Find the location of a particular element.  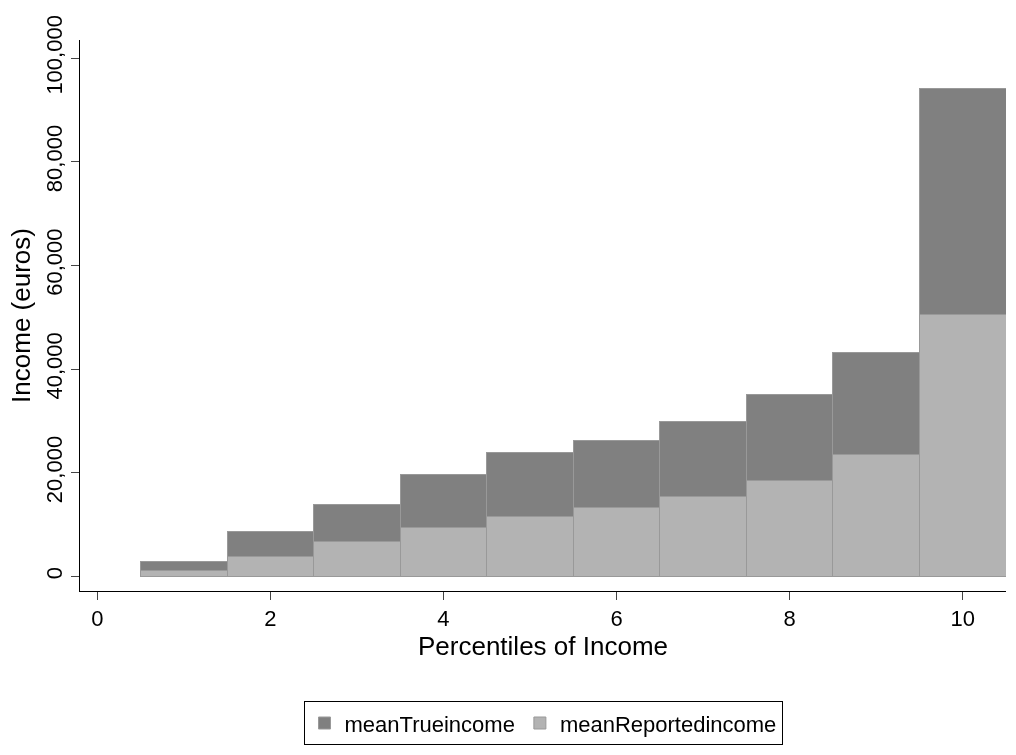

x-axis-title: Percentiles of Income is located at coordinates (543, 646).